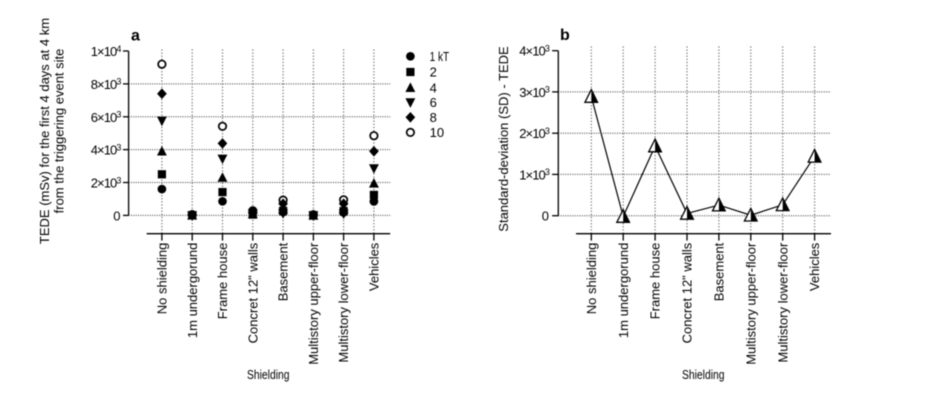 This screenshot has width=935, height=411. I want to click on svg-text: b, so click(565, 35).